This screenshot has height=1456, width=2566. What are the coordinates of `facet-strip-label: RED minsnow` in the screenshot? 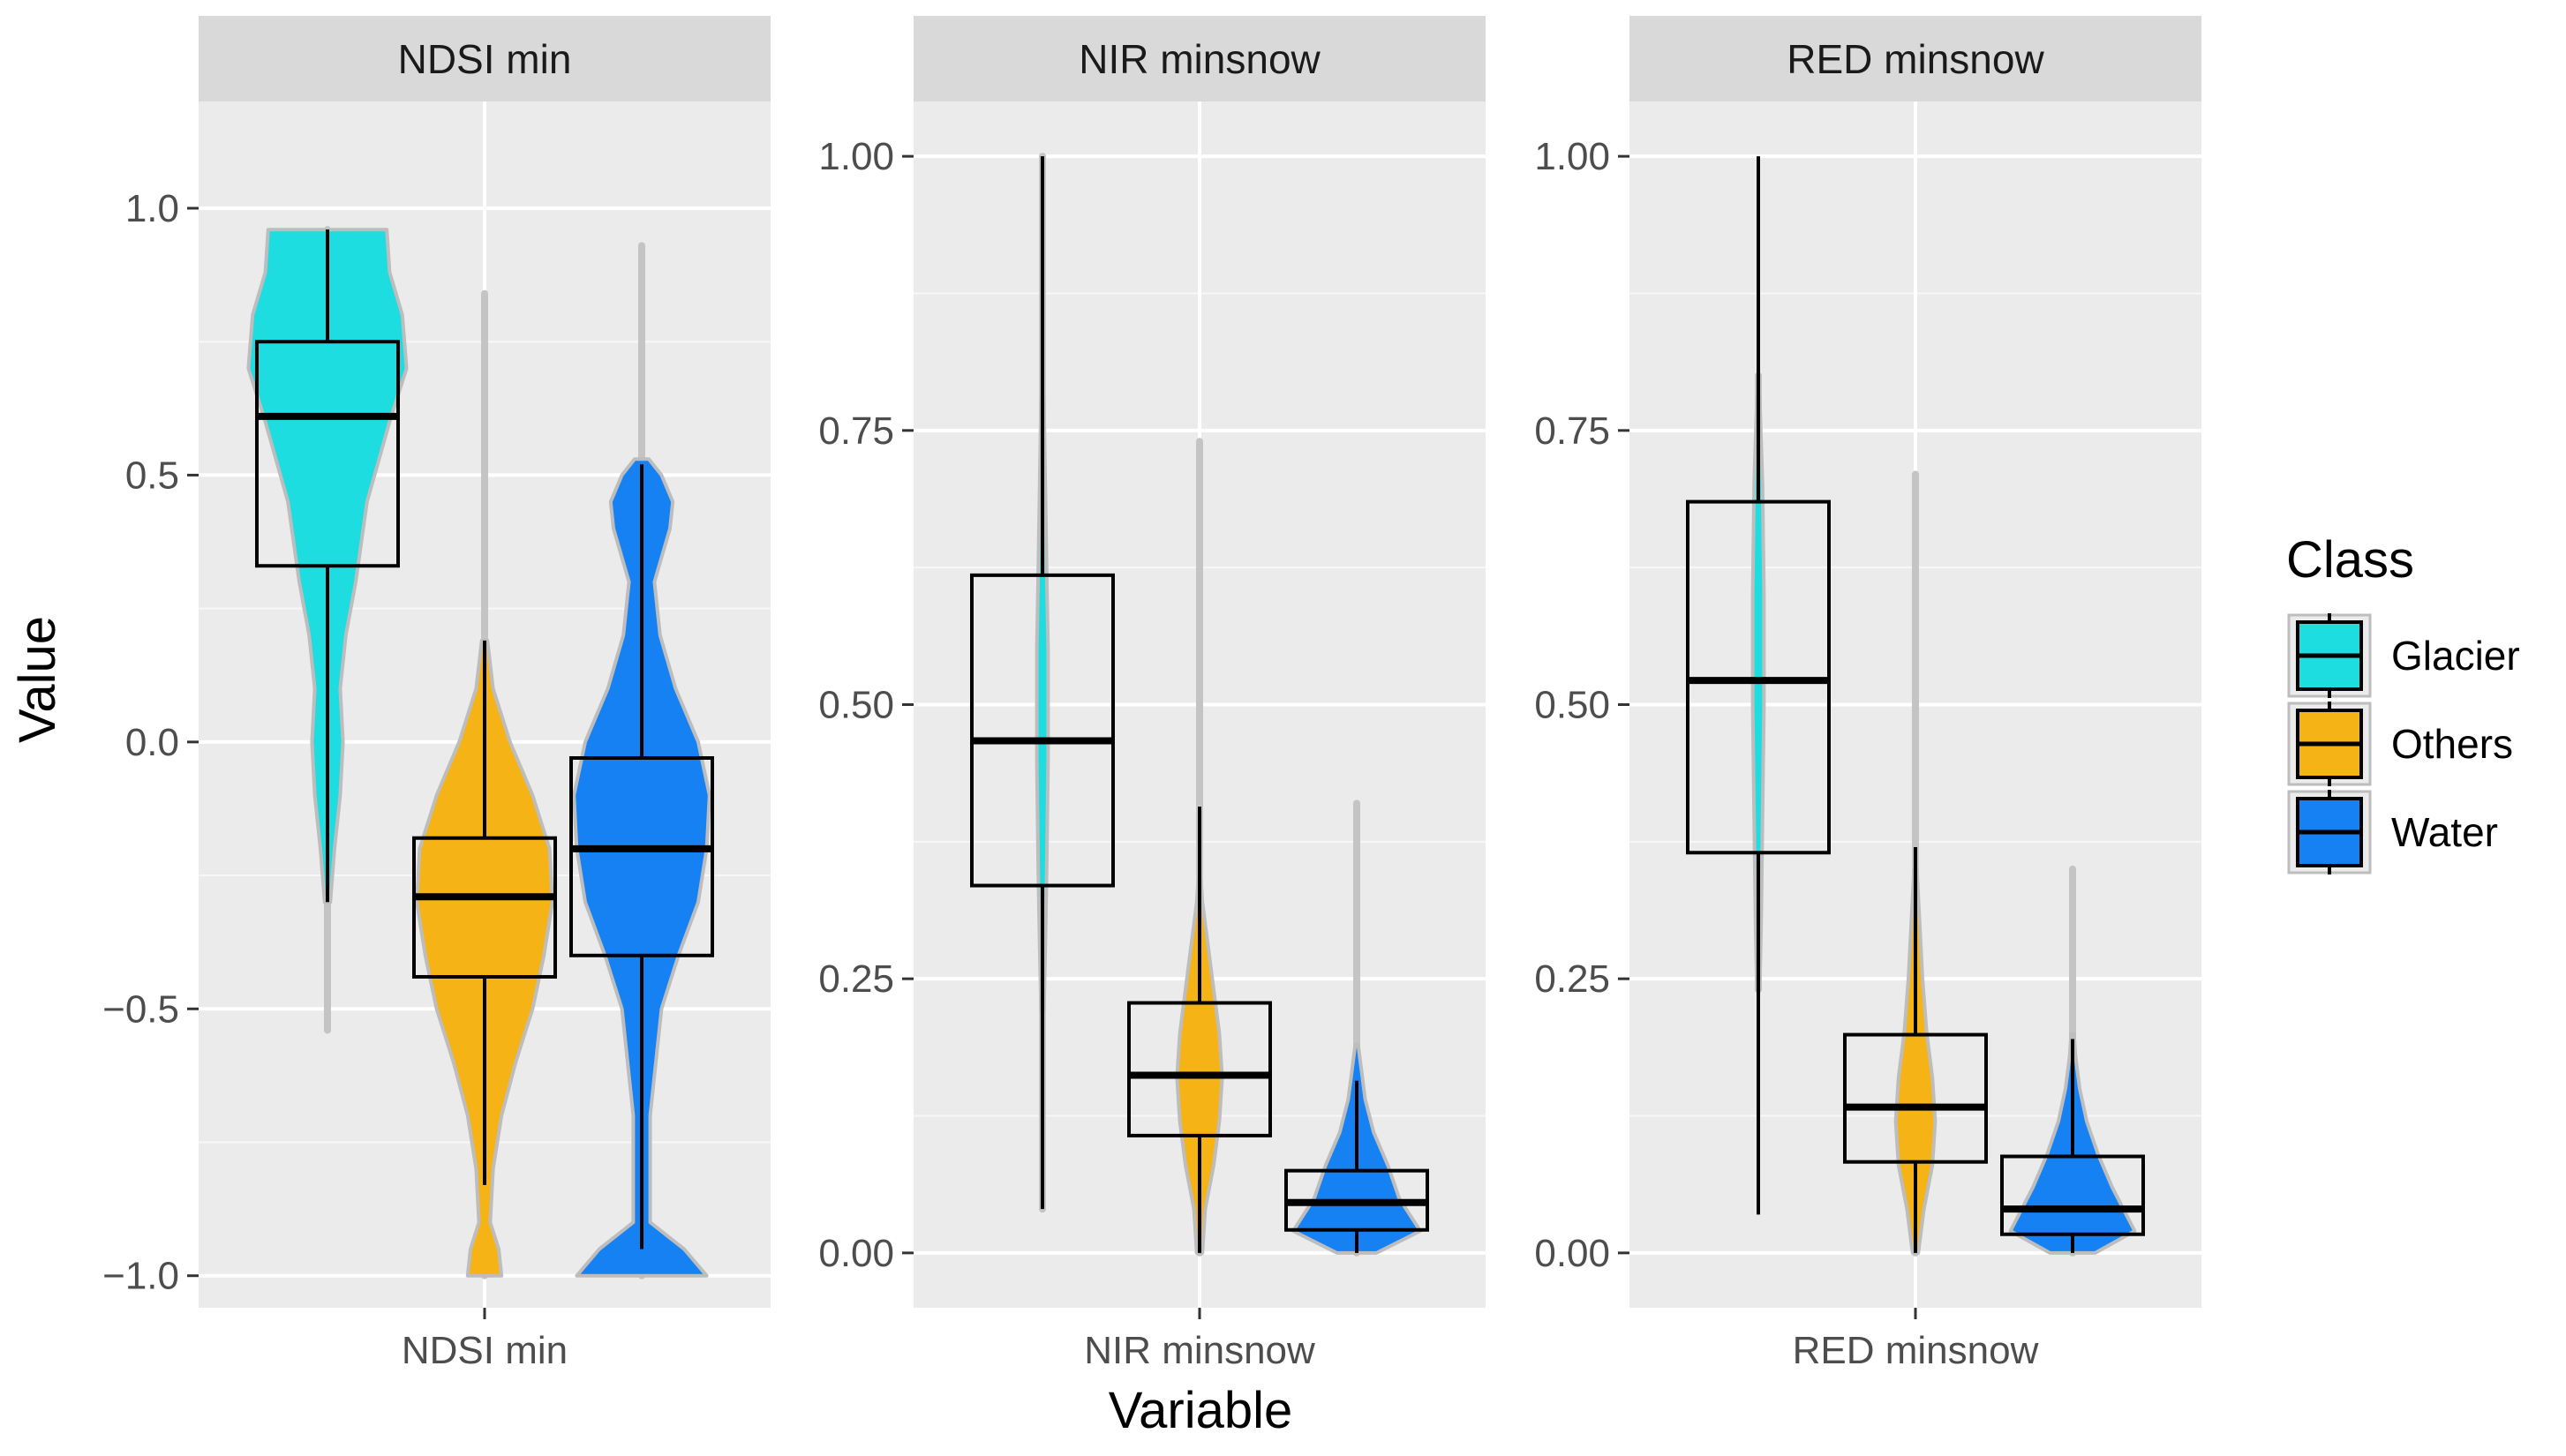 It's located at (1915, 59).